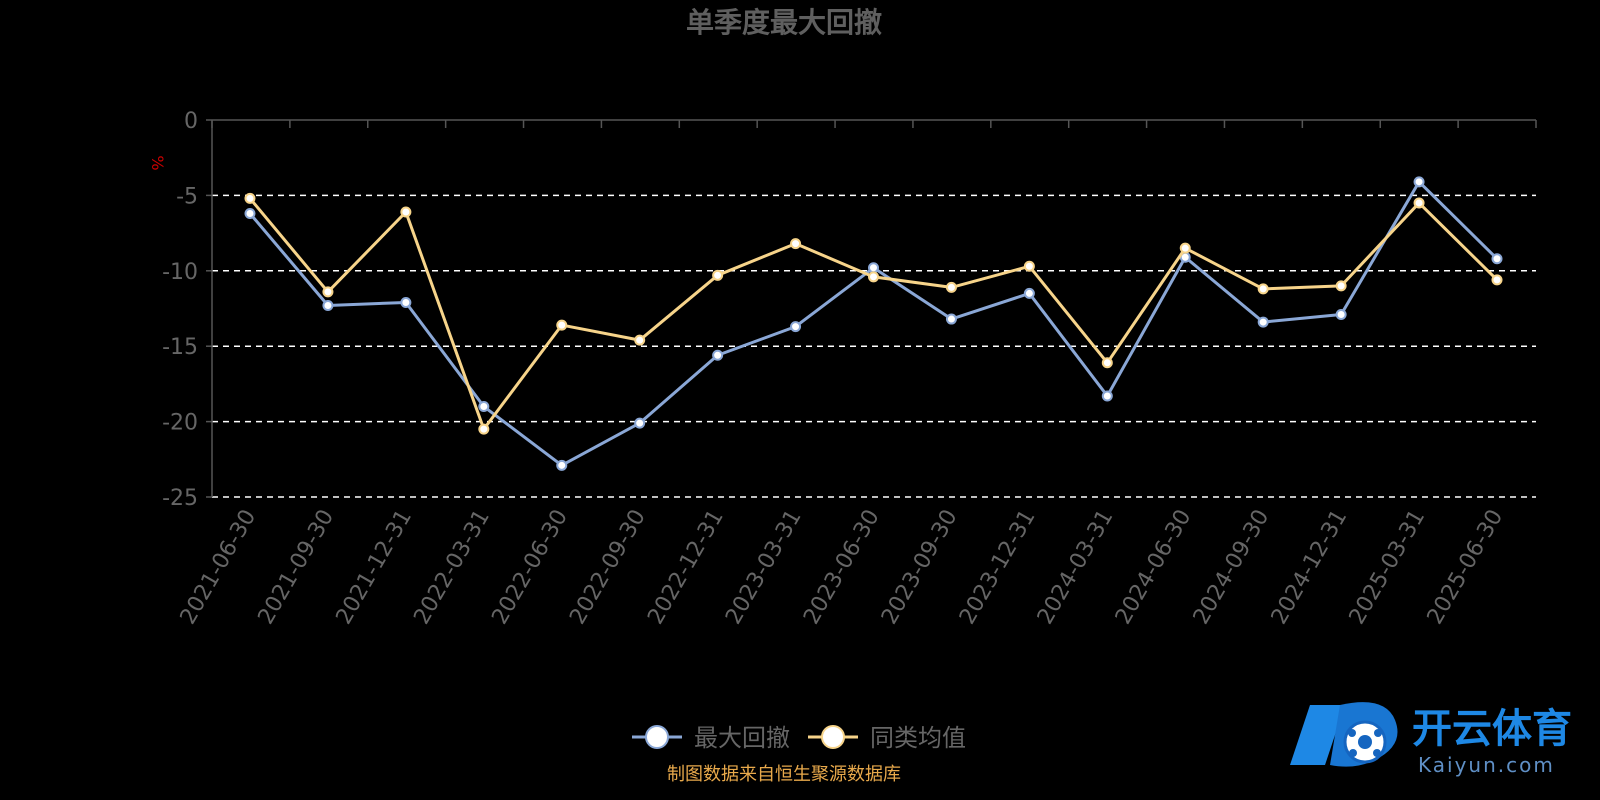 Image resolution: width=1600 pixels, height=800 pixels. Describe the element at coordinates (1310, 567) in the screenshot. I see `x-tick-label: 2024-12-31` at that location.